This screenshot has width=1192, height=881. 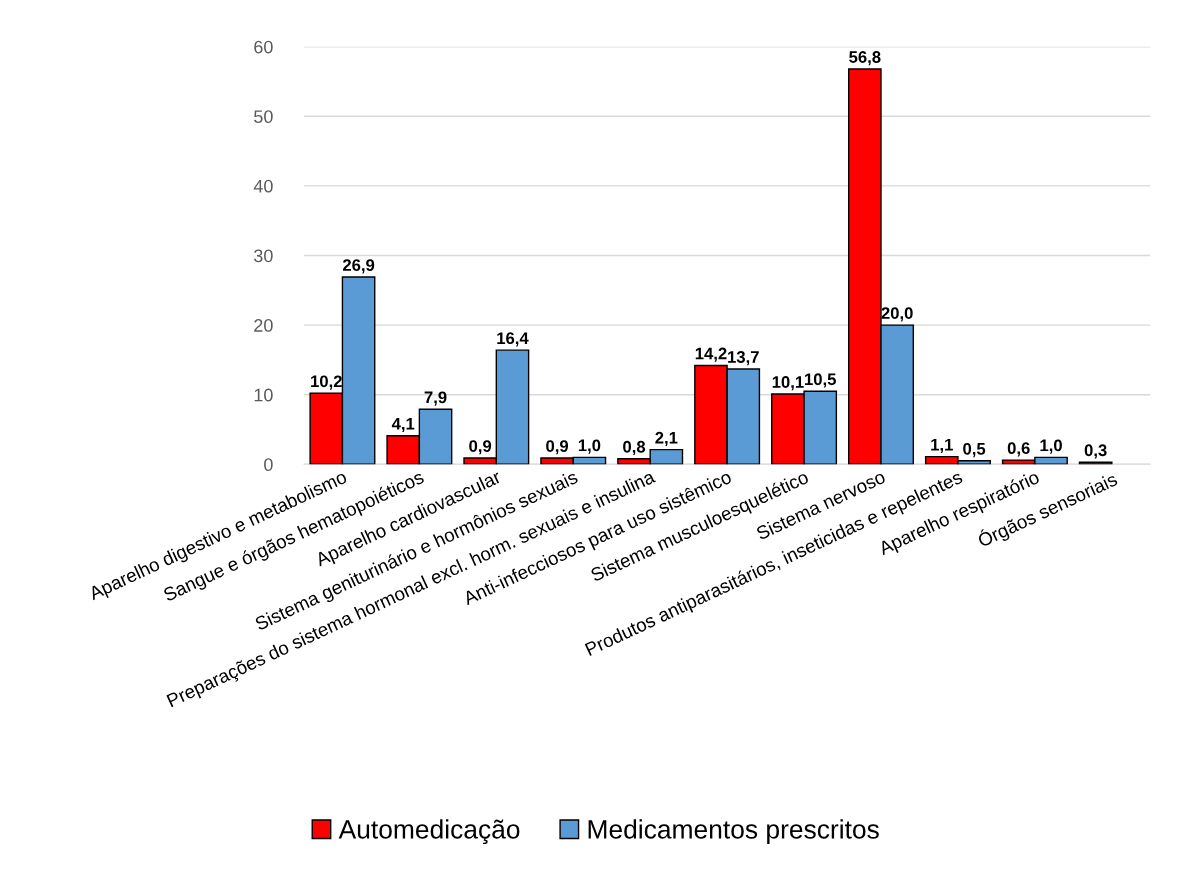 What do you see at coordinates (820, 380) in the screenshot?
I see `data-label: 10,5` at bounding box center [820, 380].